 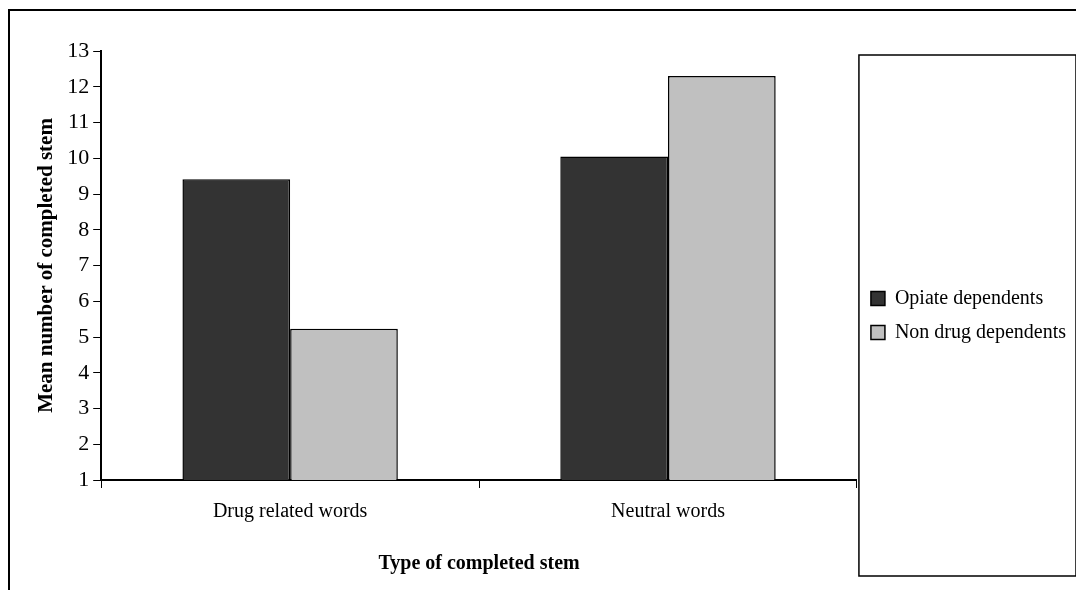 I want to click on y-tick-label: 10, so click(x=78, y=157).